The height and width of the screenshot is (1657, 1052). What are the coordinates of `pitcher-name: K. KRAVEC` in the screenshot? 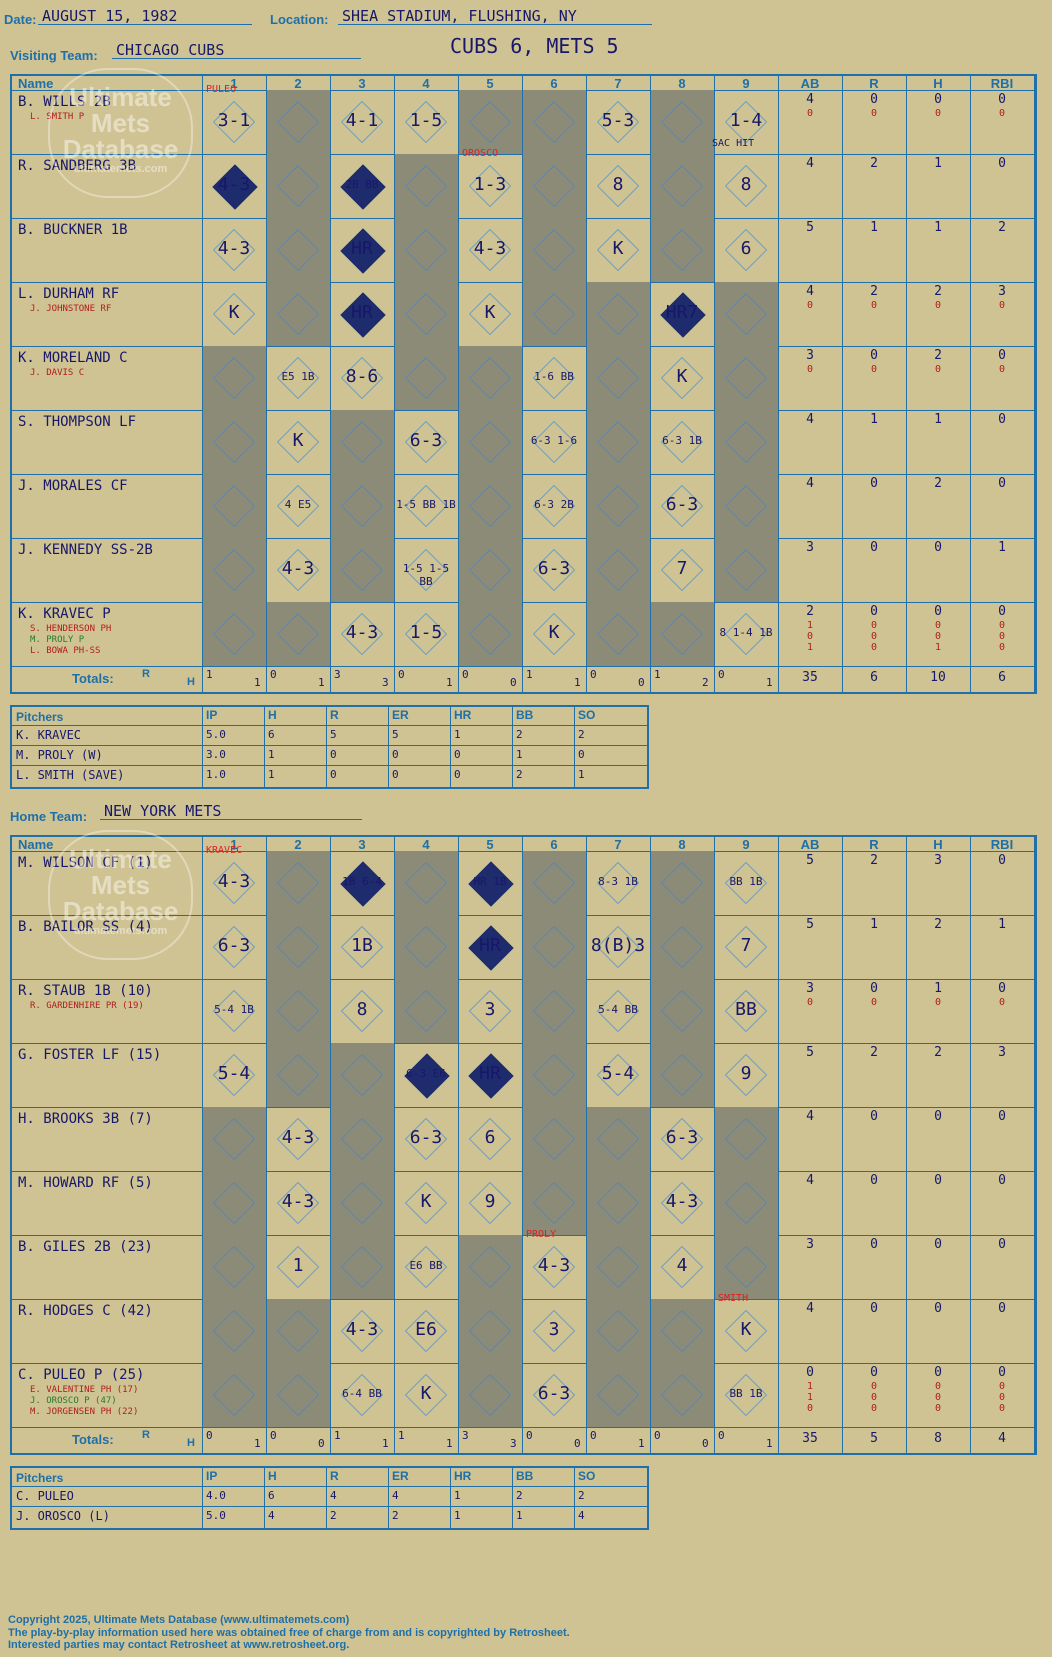 It's located at (49, 735).